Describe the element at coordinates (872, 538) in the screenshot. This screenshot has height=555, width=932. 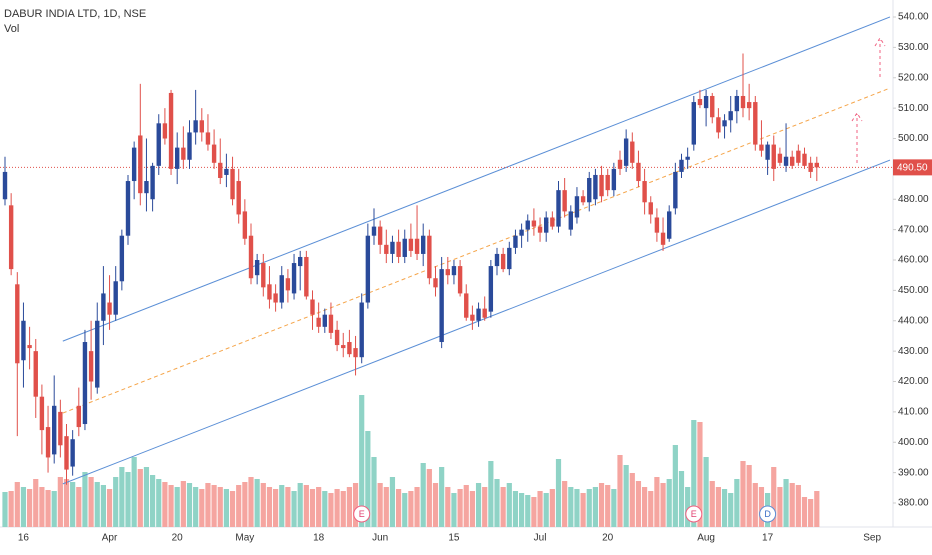
I see `x-tick-label: Sep` at that location.